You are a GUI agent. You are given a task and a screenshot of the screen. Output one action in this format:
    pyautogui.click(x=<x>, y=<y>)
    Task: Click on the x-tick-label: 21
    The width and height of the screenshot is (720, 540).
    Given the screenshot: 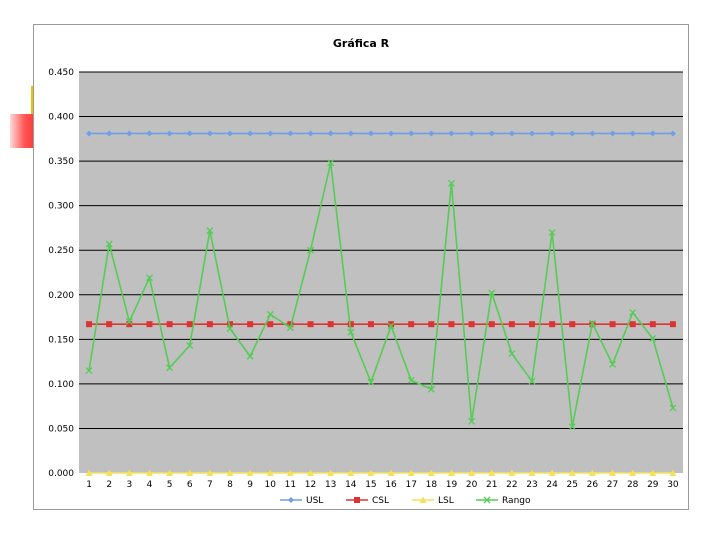 What is the action you would take?
    pyautogui.click(x=491, y=485)
    